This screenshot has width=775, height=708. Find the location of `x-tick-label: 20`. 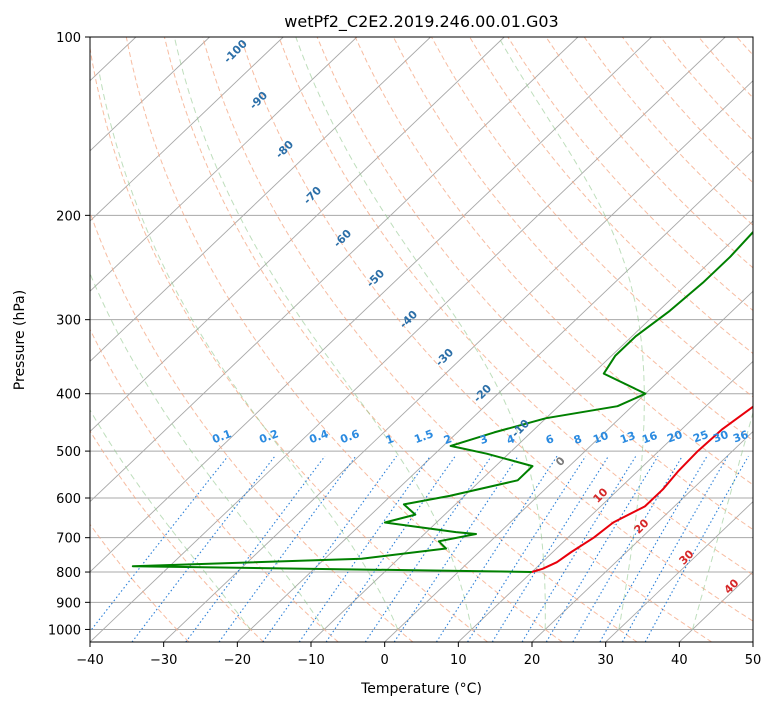

x-tick-label: 20 is located at coordinates (532, 660).